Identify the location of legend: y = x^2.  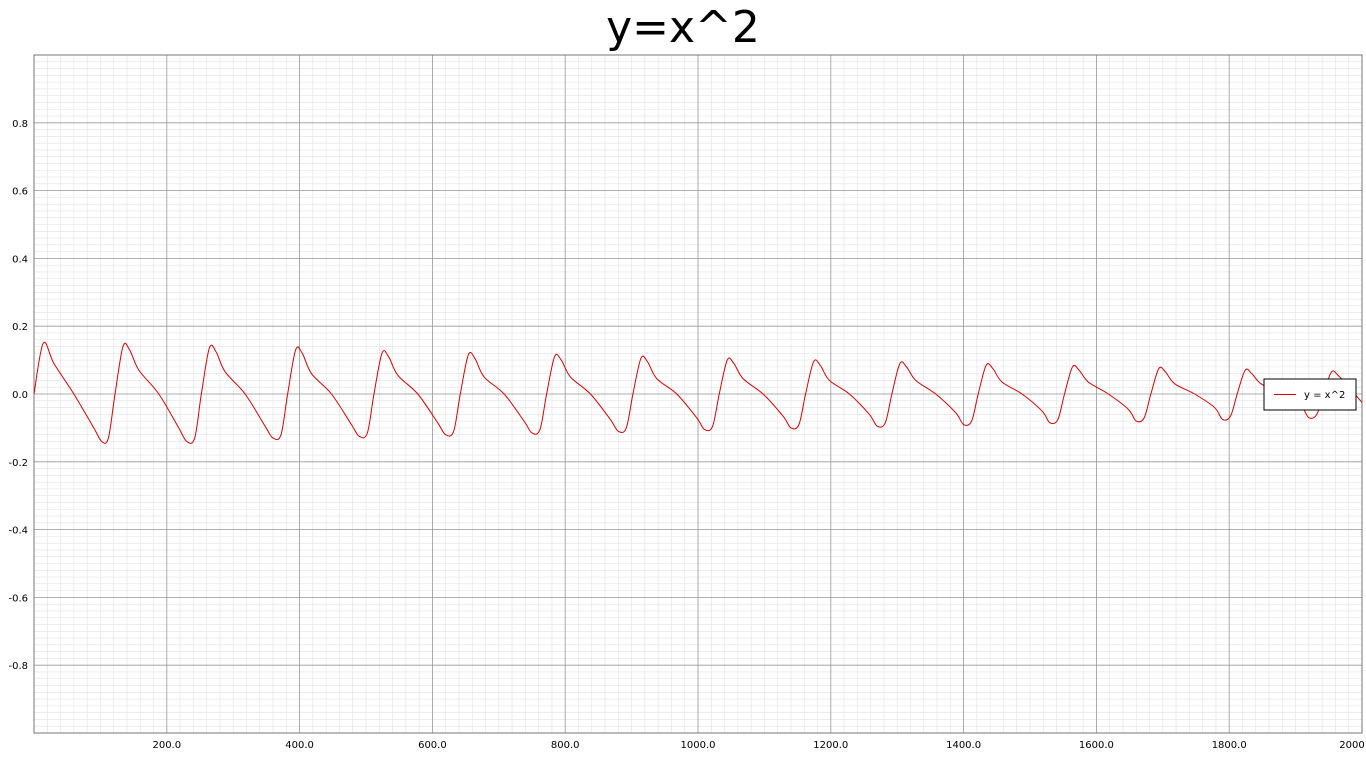
(1310, 394).